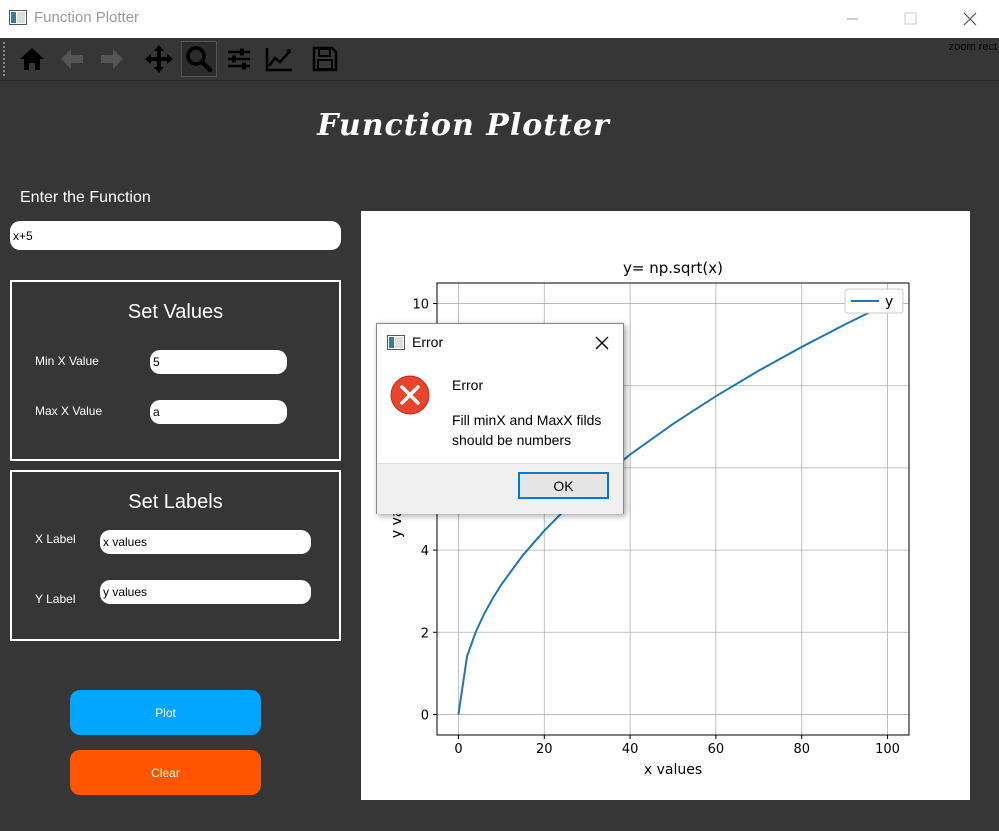 This screenshot has width=999, height=831. I want to click on toolbar-grip, so click(5, 59).